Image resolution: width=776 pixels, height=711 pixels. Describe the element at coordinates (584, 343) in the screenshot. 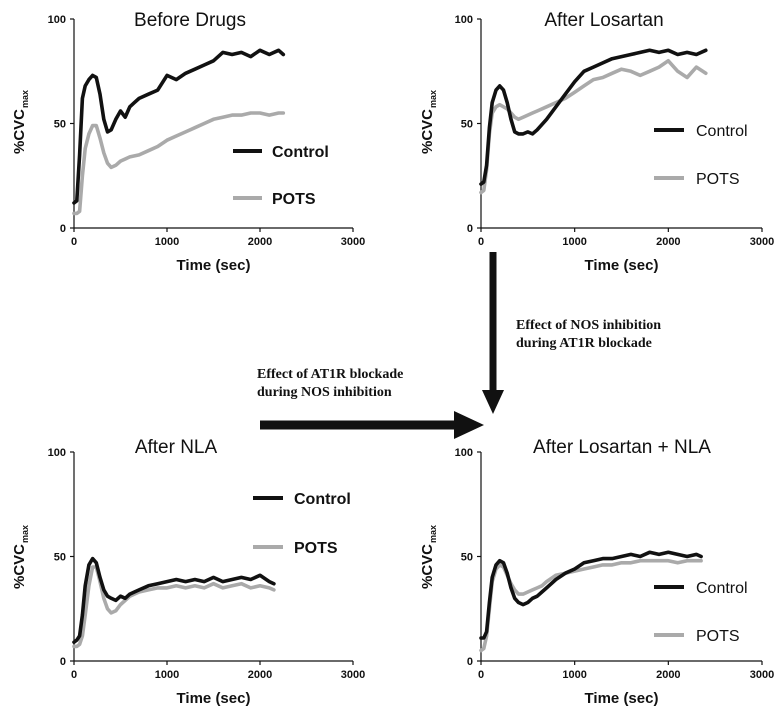

I see `annotation-nos-line-2: during AT1R blockade` at that location.